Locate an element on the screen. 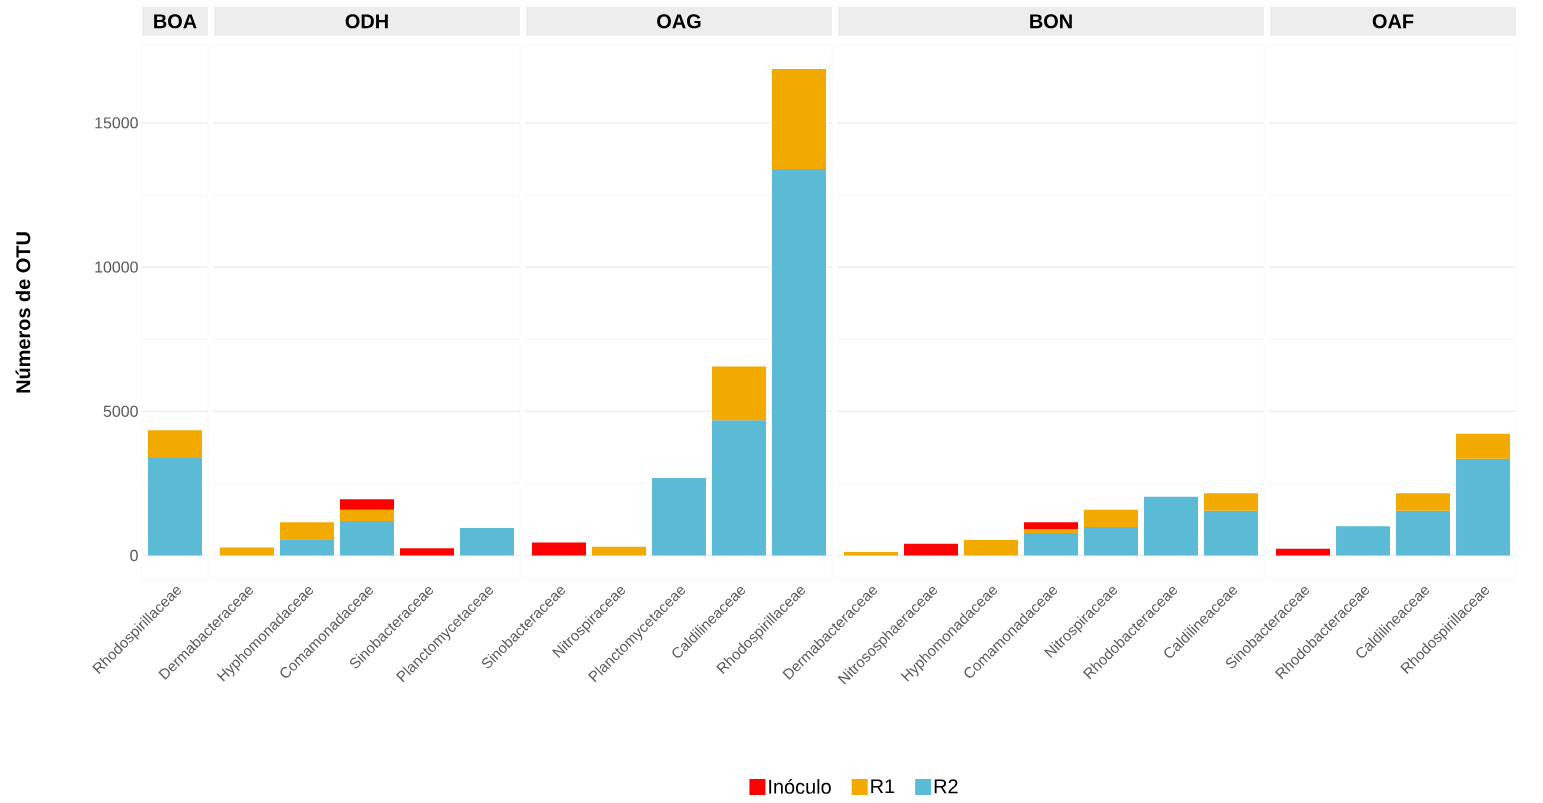  legend-label: R2 is located at coordinates (946, 786).